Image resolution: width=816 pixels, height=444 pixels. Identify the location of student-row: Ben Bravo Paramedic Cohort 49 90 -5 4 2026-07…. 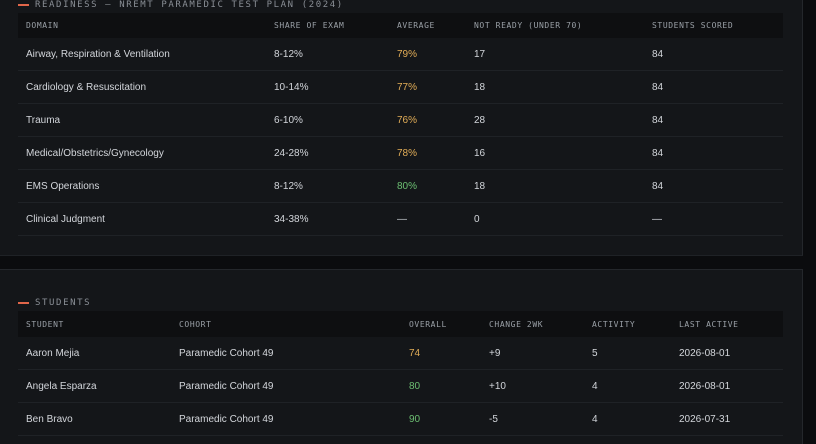
(400, 419).